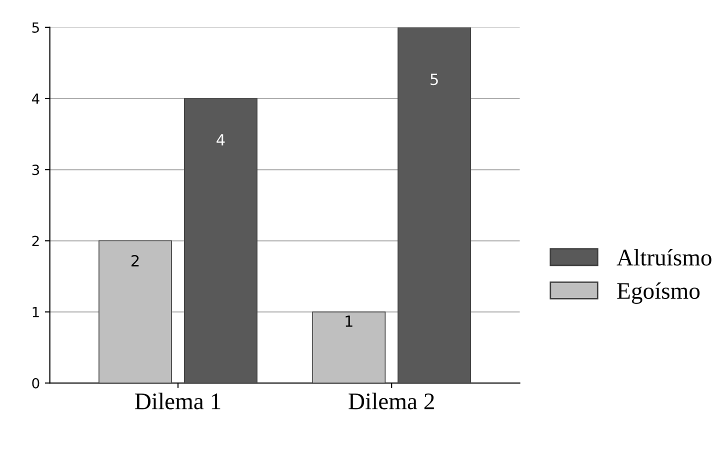 This screenshot has width=712, height=456. Describe the element at coordinates (664, 257) in the screenshot. I see `legend-label: Altruísmo` at that location.